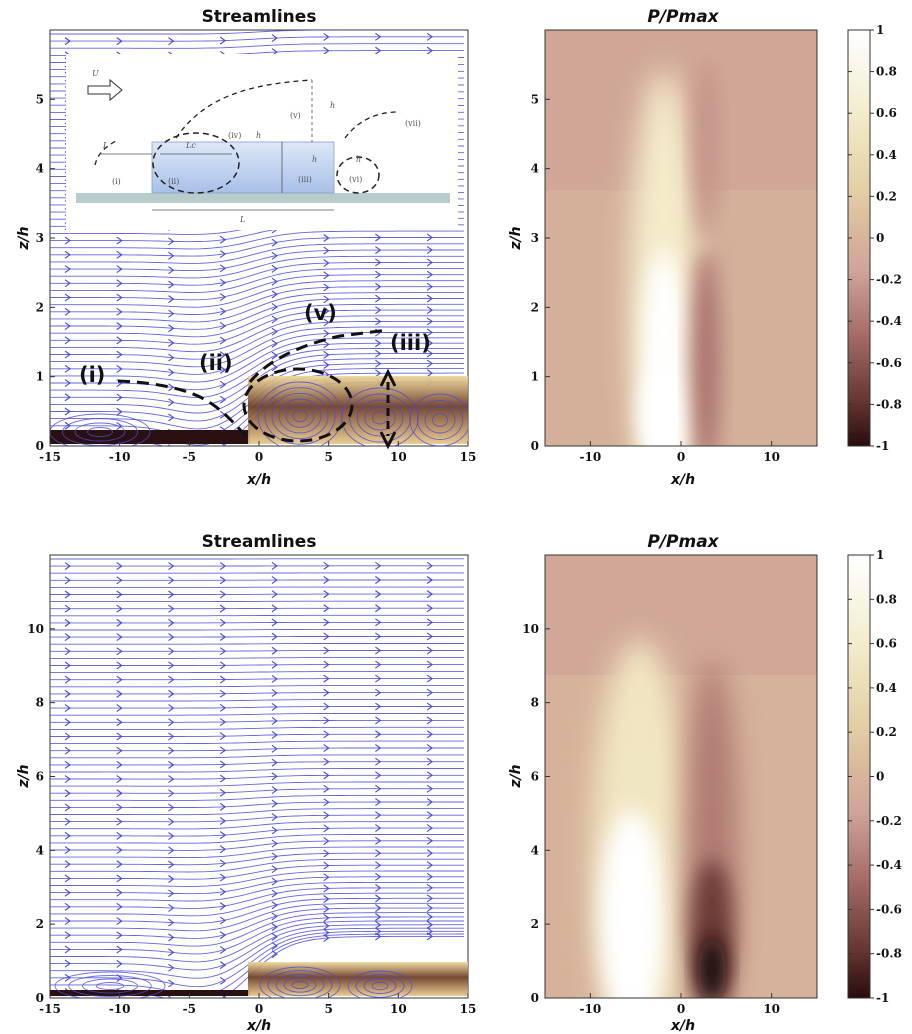 This screenshot has width=912, height=1034. I want to click on y-tick-label: 1, so click(535, 377).